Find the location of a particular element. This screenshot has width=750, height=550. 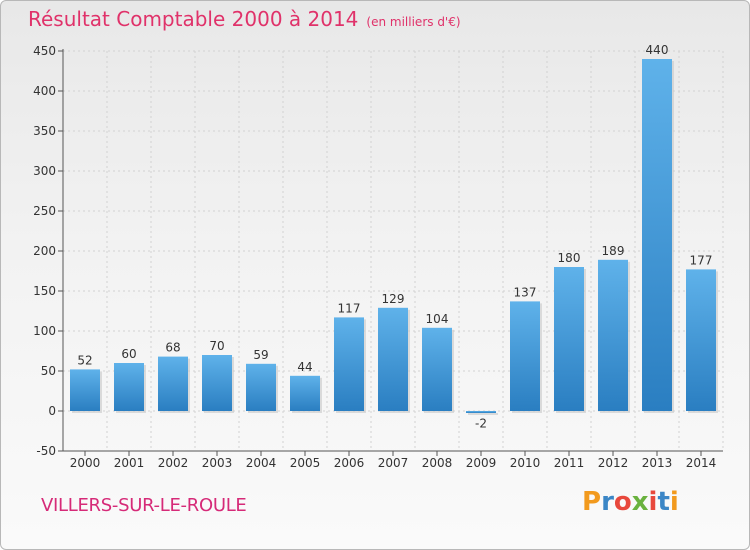

y-tick-label: 300 is located at coordinates (44, 171).